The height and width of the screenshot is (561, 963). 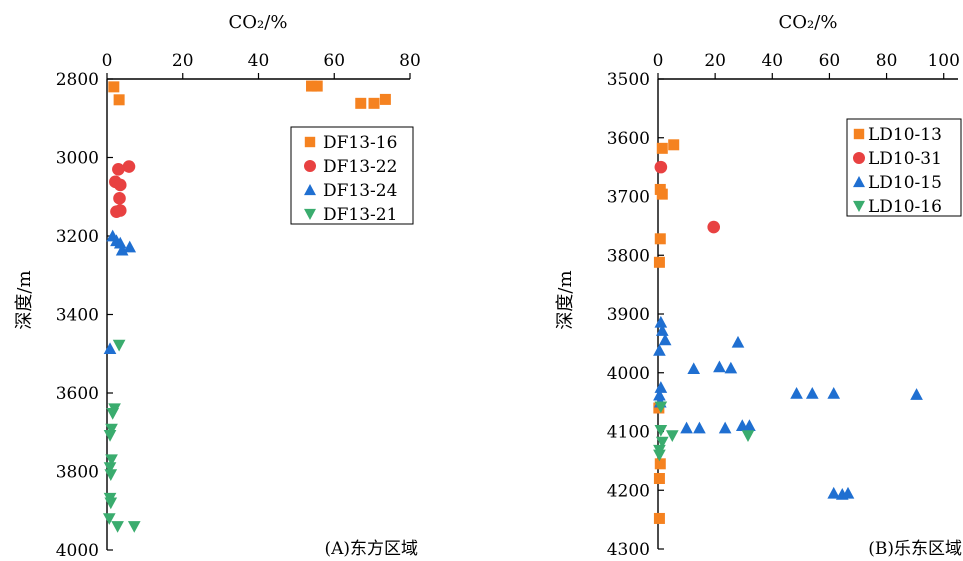 What do you see at coordinates (77, 237) in the screenshot?
I see `y-tick-label: 3200` at bounding box center [77, 237].